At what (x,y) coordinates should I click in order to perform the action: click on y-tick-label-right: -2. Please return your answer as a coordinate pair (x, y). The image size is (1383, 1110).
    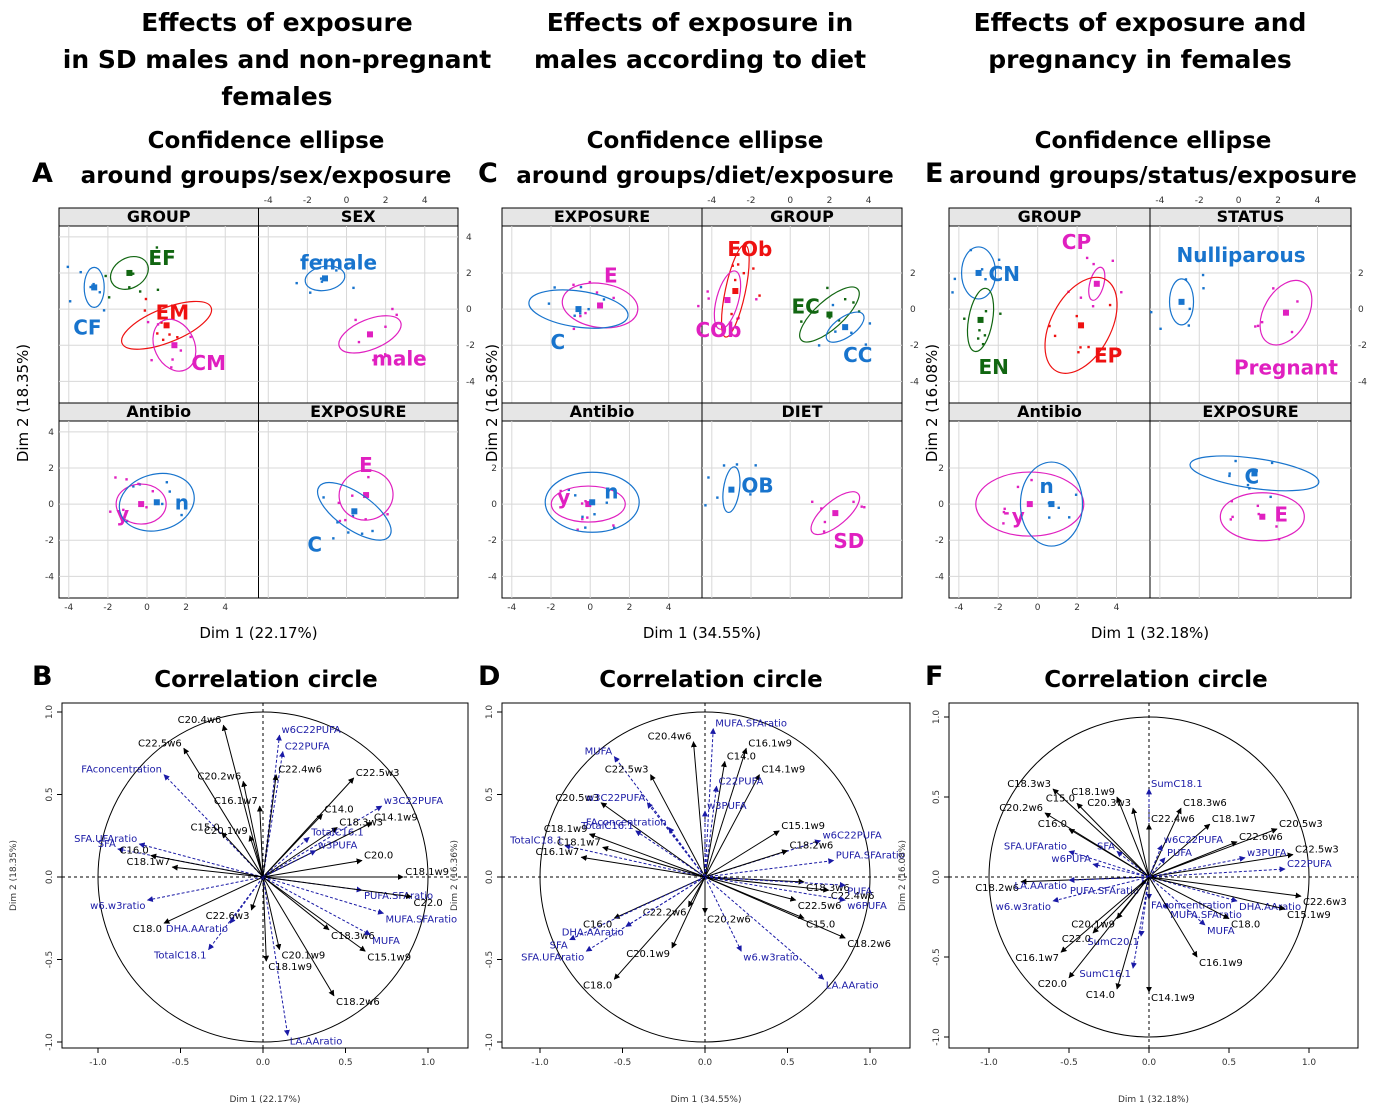
    Looking at the image, I should click on (470, 346).